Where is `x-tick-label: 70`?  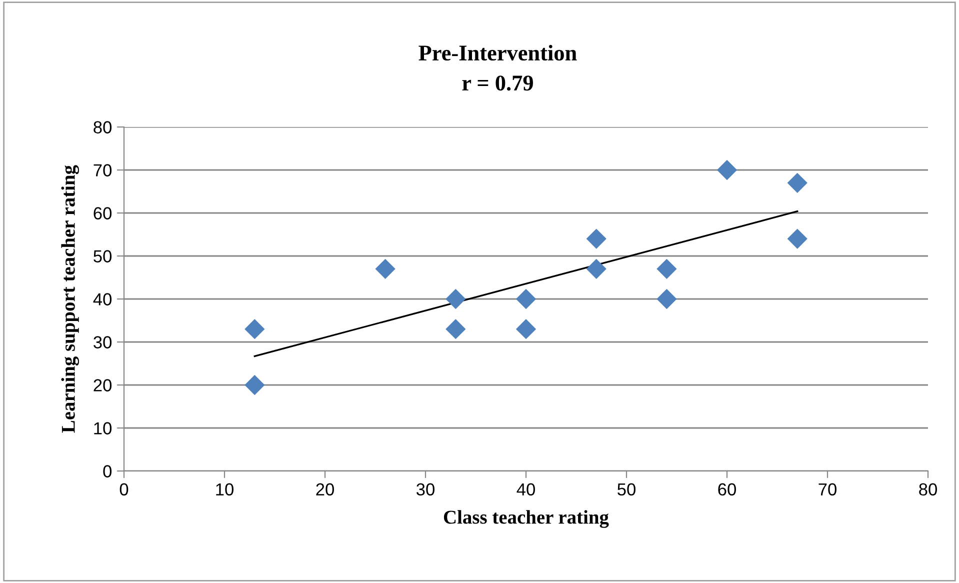
x-tick-label: 70 is located at coordinates (827, 489).